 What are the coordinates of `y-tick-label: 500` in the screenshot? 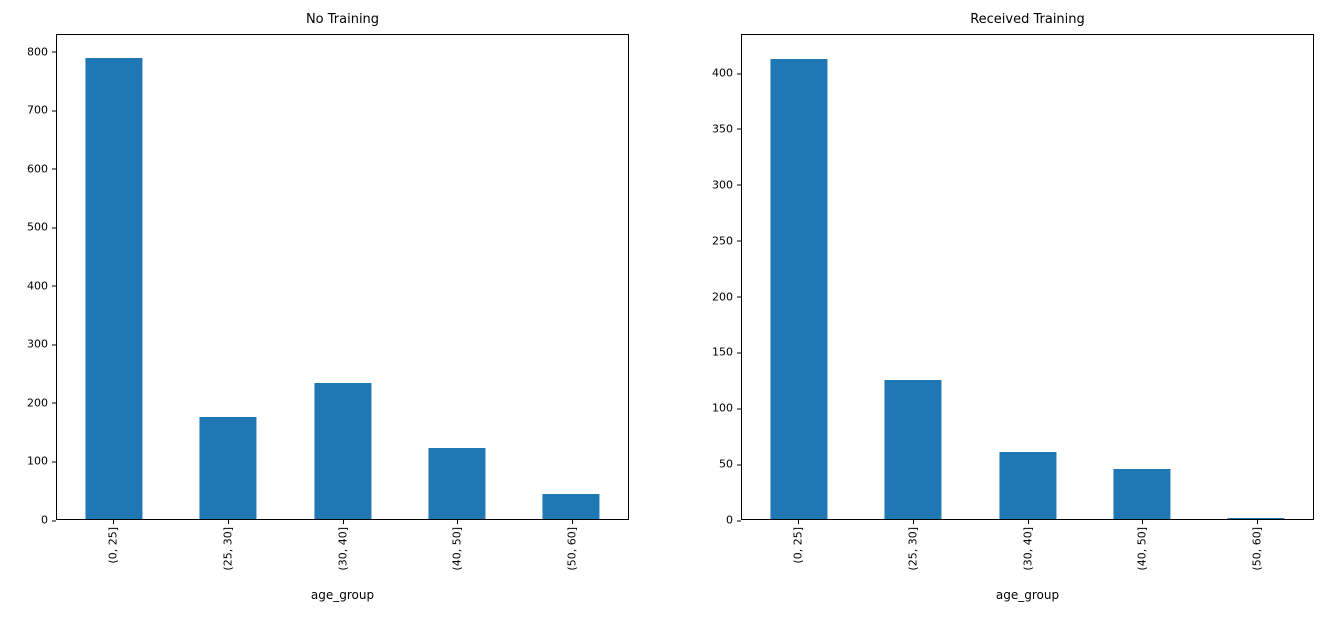 It's located at (41, 227).